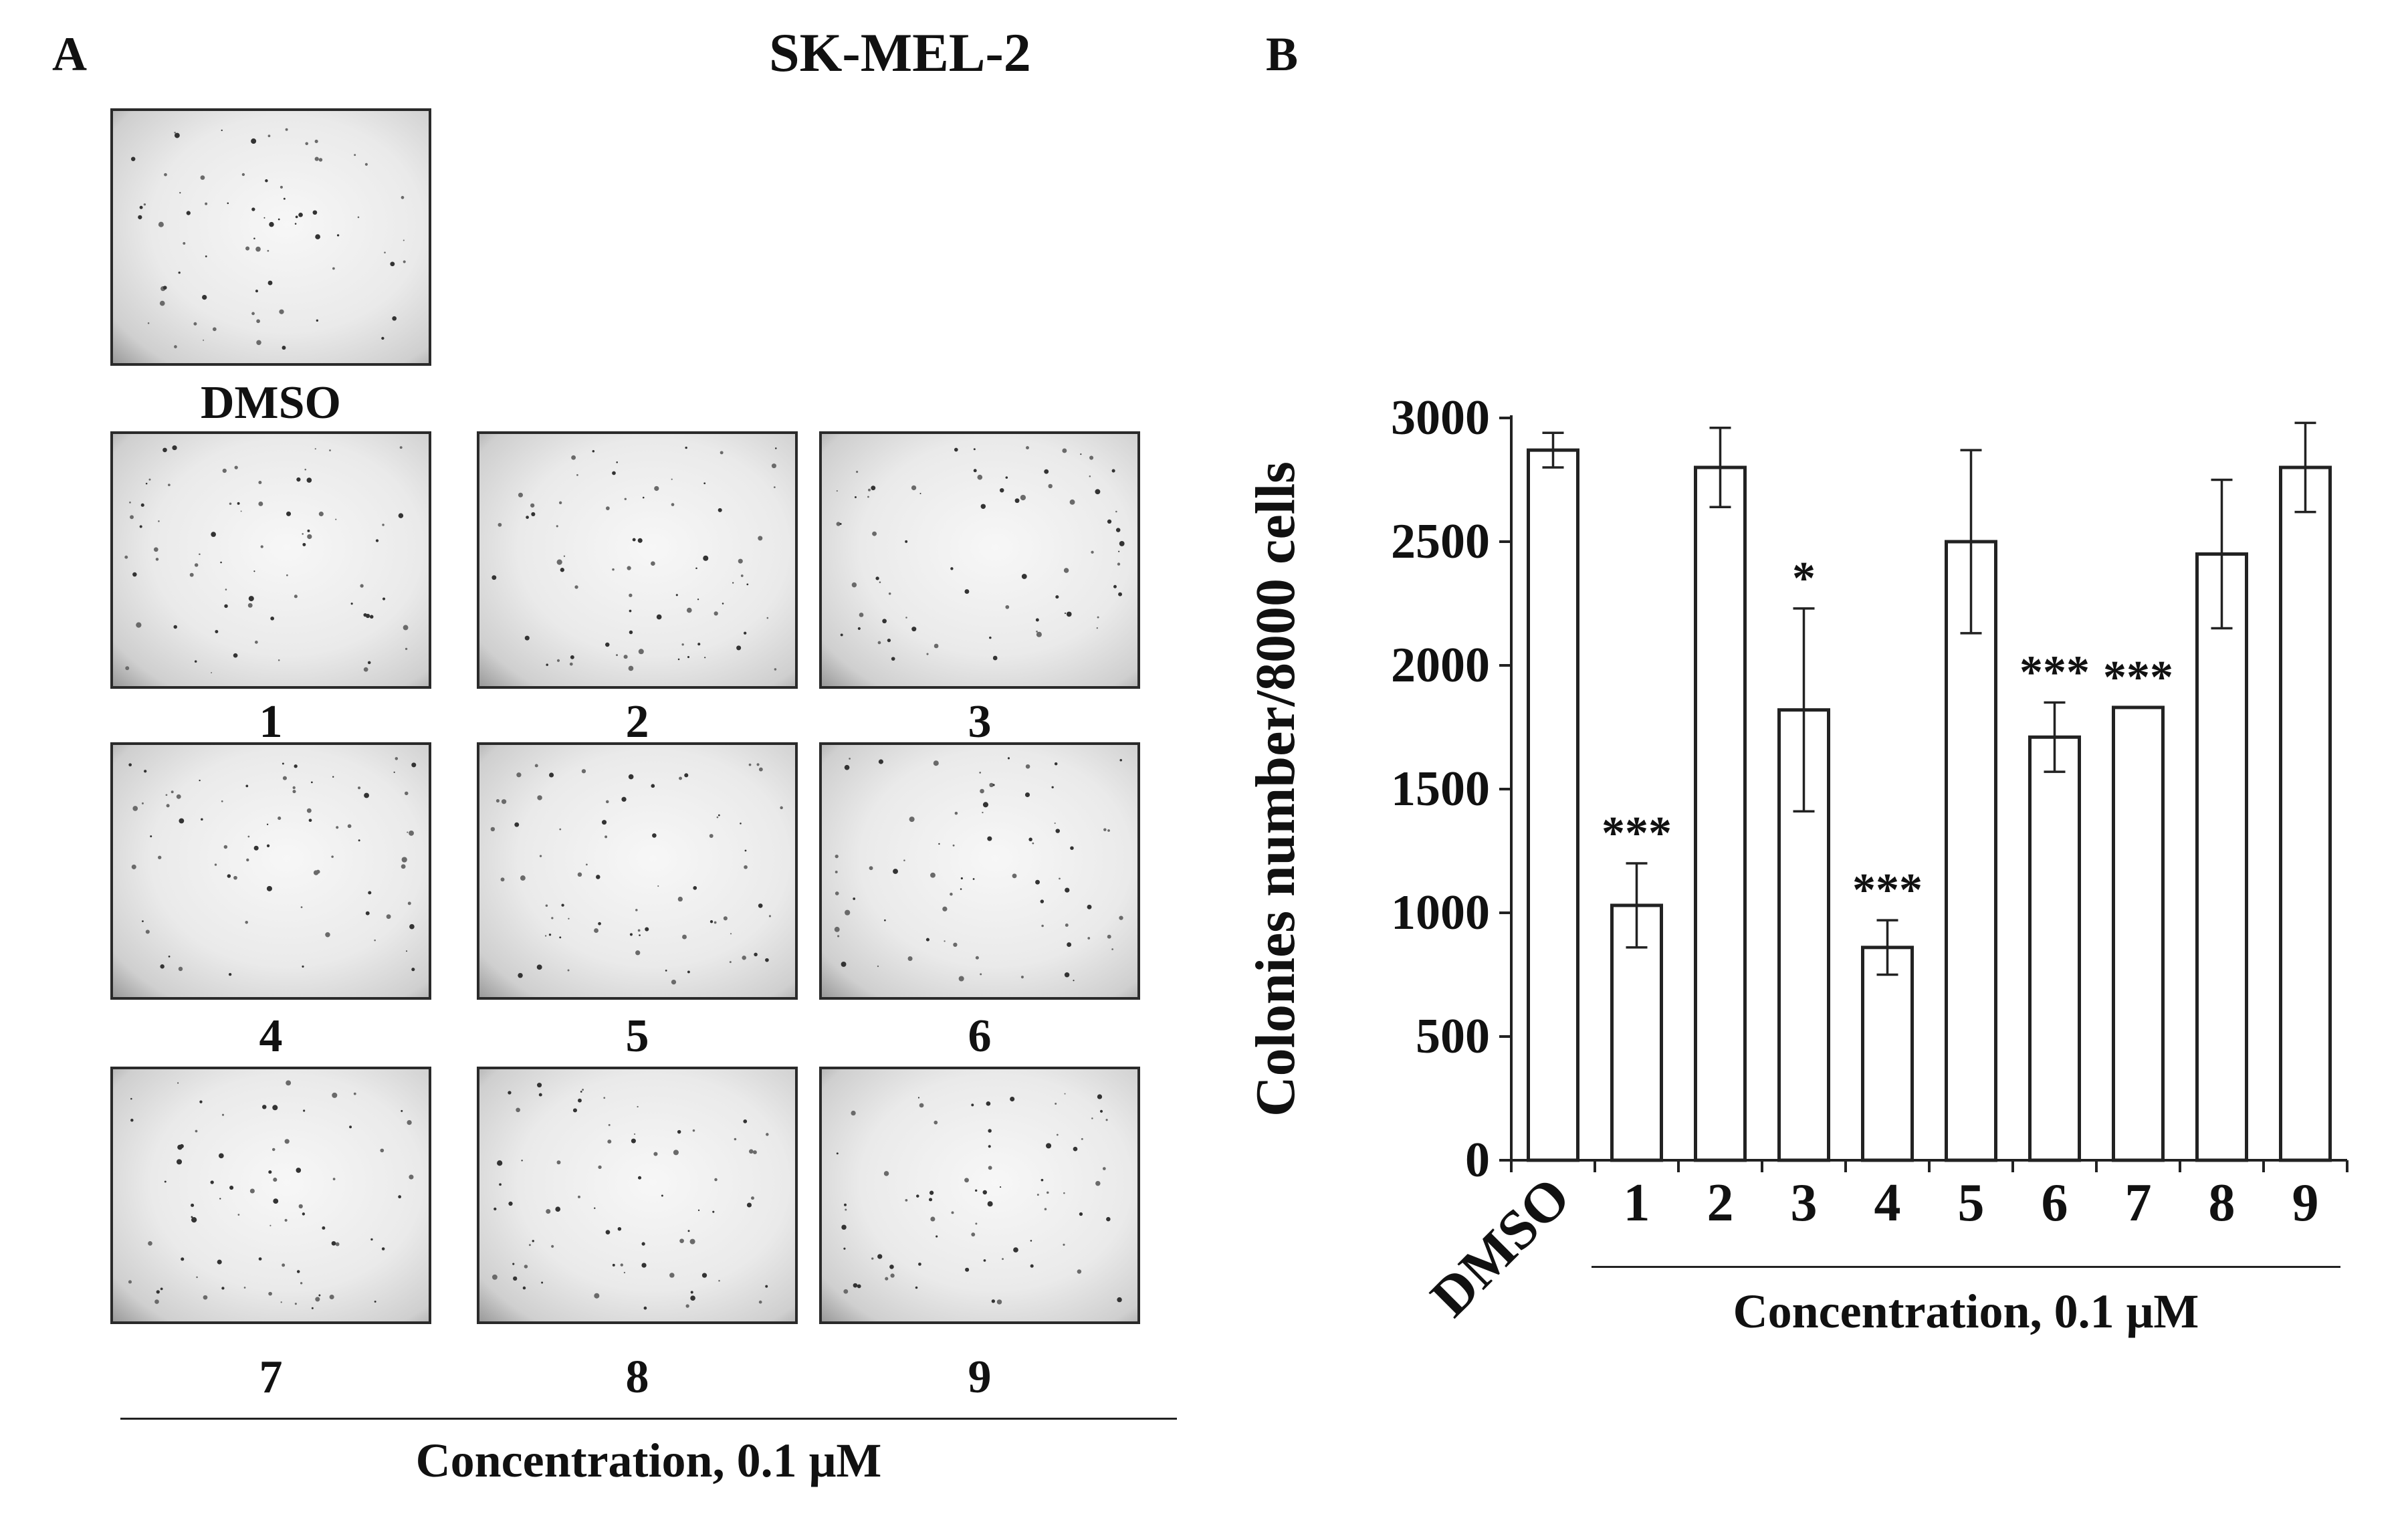 This screenshot has width=2408, height=1518. Describe the element at coordinates (1888, 1203) in the screenshot. I see `x-tick-label: 4` at that location.